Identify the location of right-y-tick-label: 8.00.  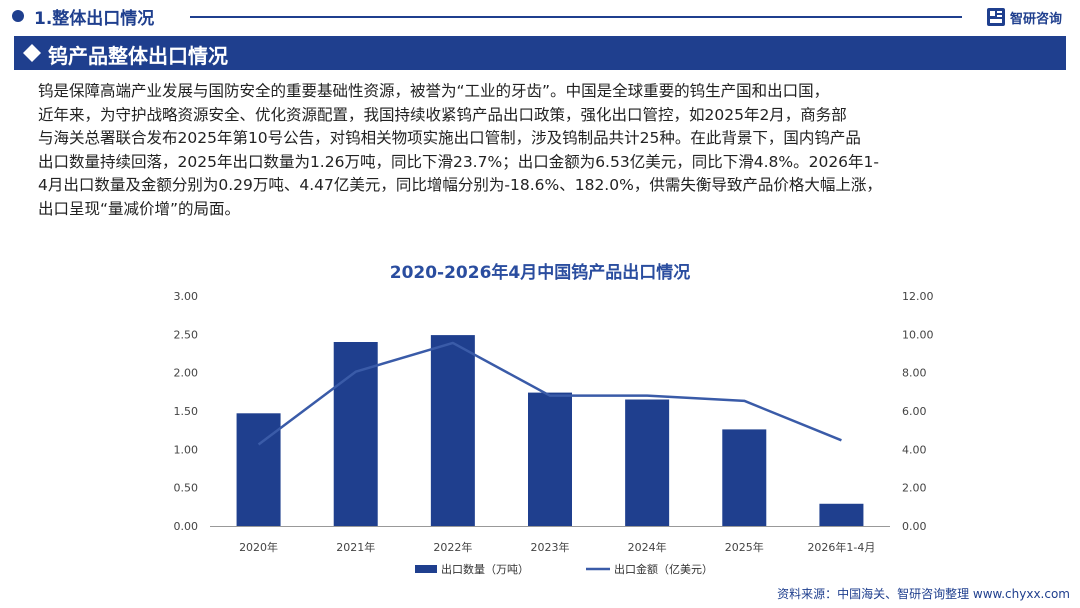
(914, 373).